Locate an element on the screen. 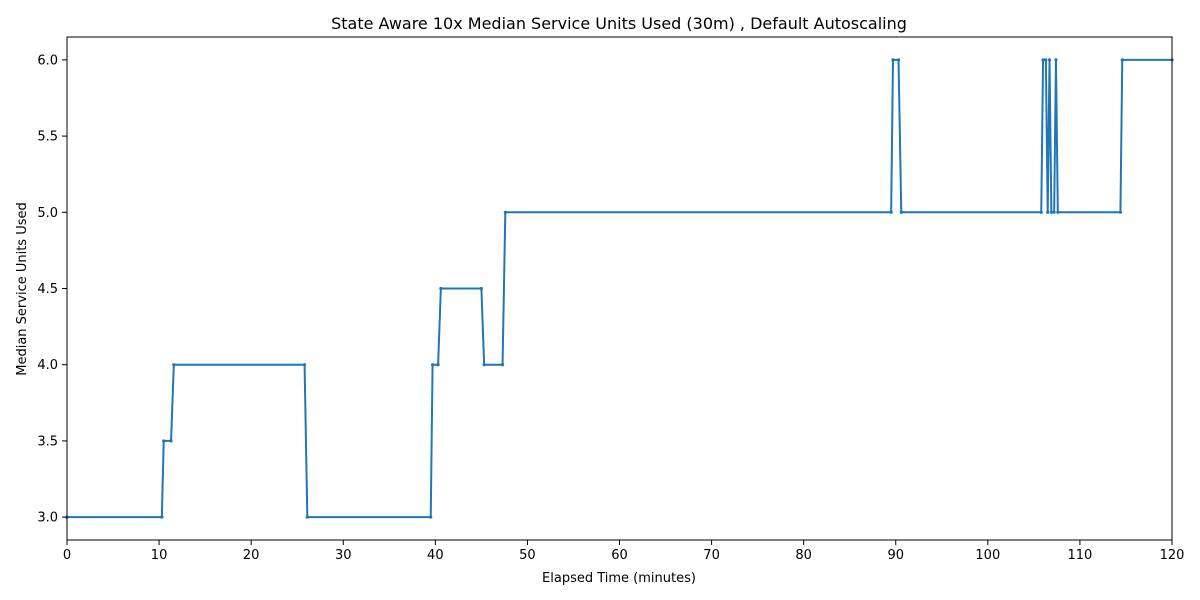 The height and width of the screenshot is (600, 1200). x-tick-label: 120 is located at coordinates (1172, 555).